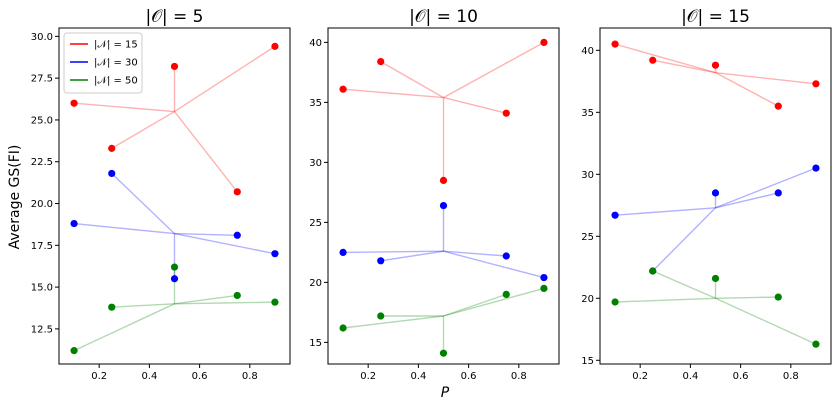 This screenshot has width=838, height=406. I want to click on y-tick-label: 25, so click(587, 237).